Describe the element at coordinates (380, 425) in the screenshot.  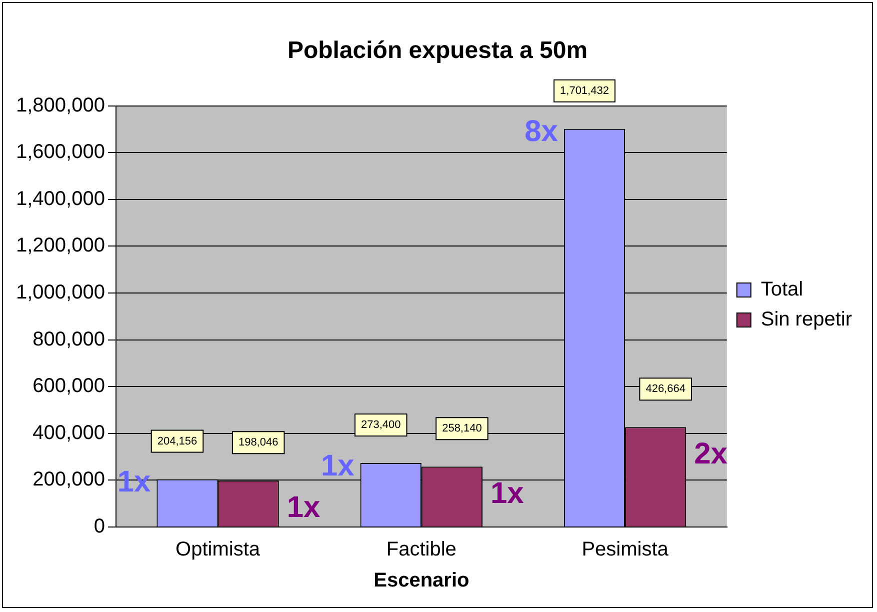
I see `data-label: 273,400` at that location.